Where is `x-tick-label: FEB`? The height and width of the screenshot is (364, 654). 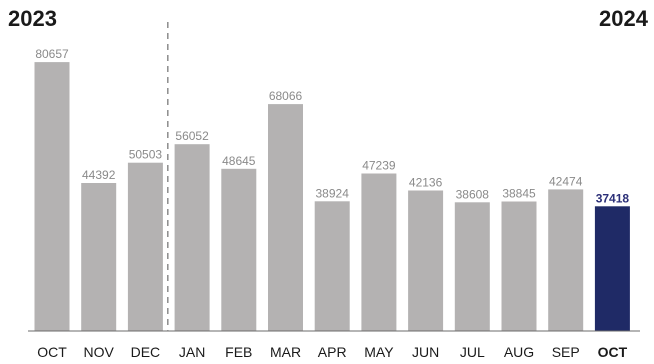
x-tick-label: FEB is located at coordinates (238, 352).